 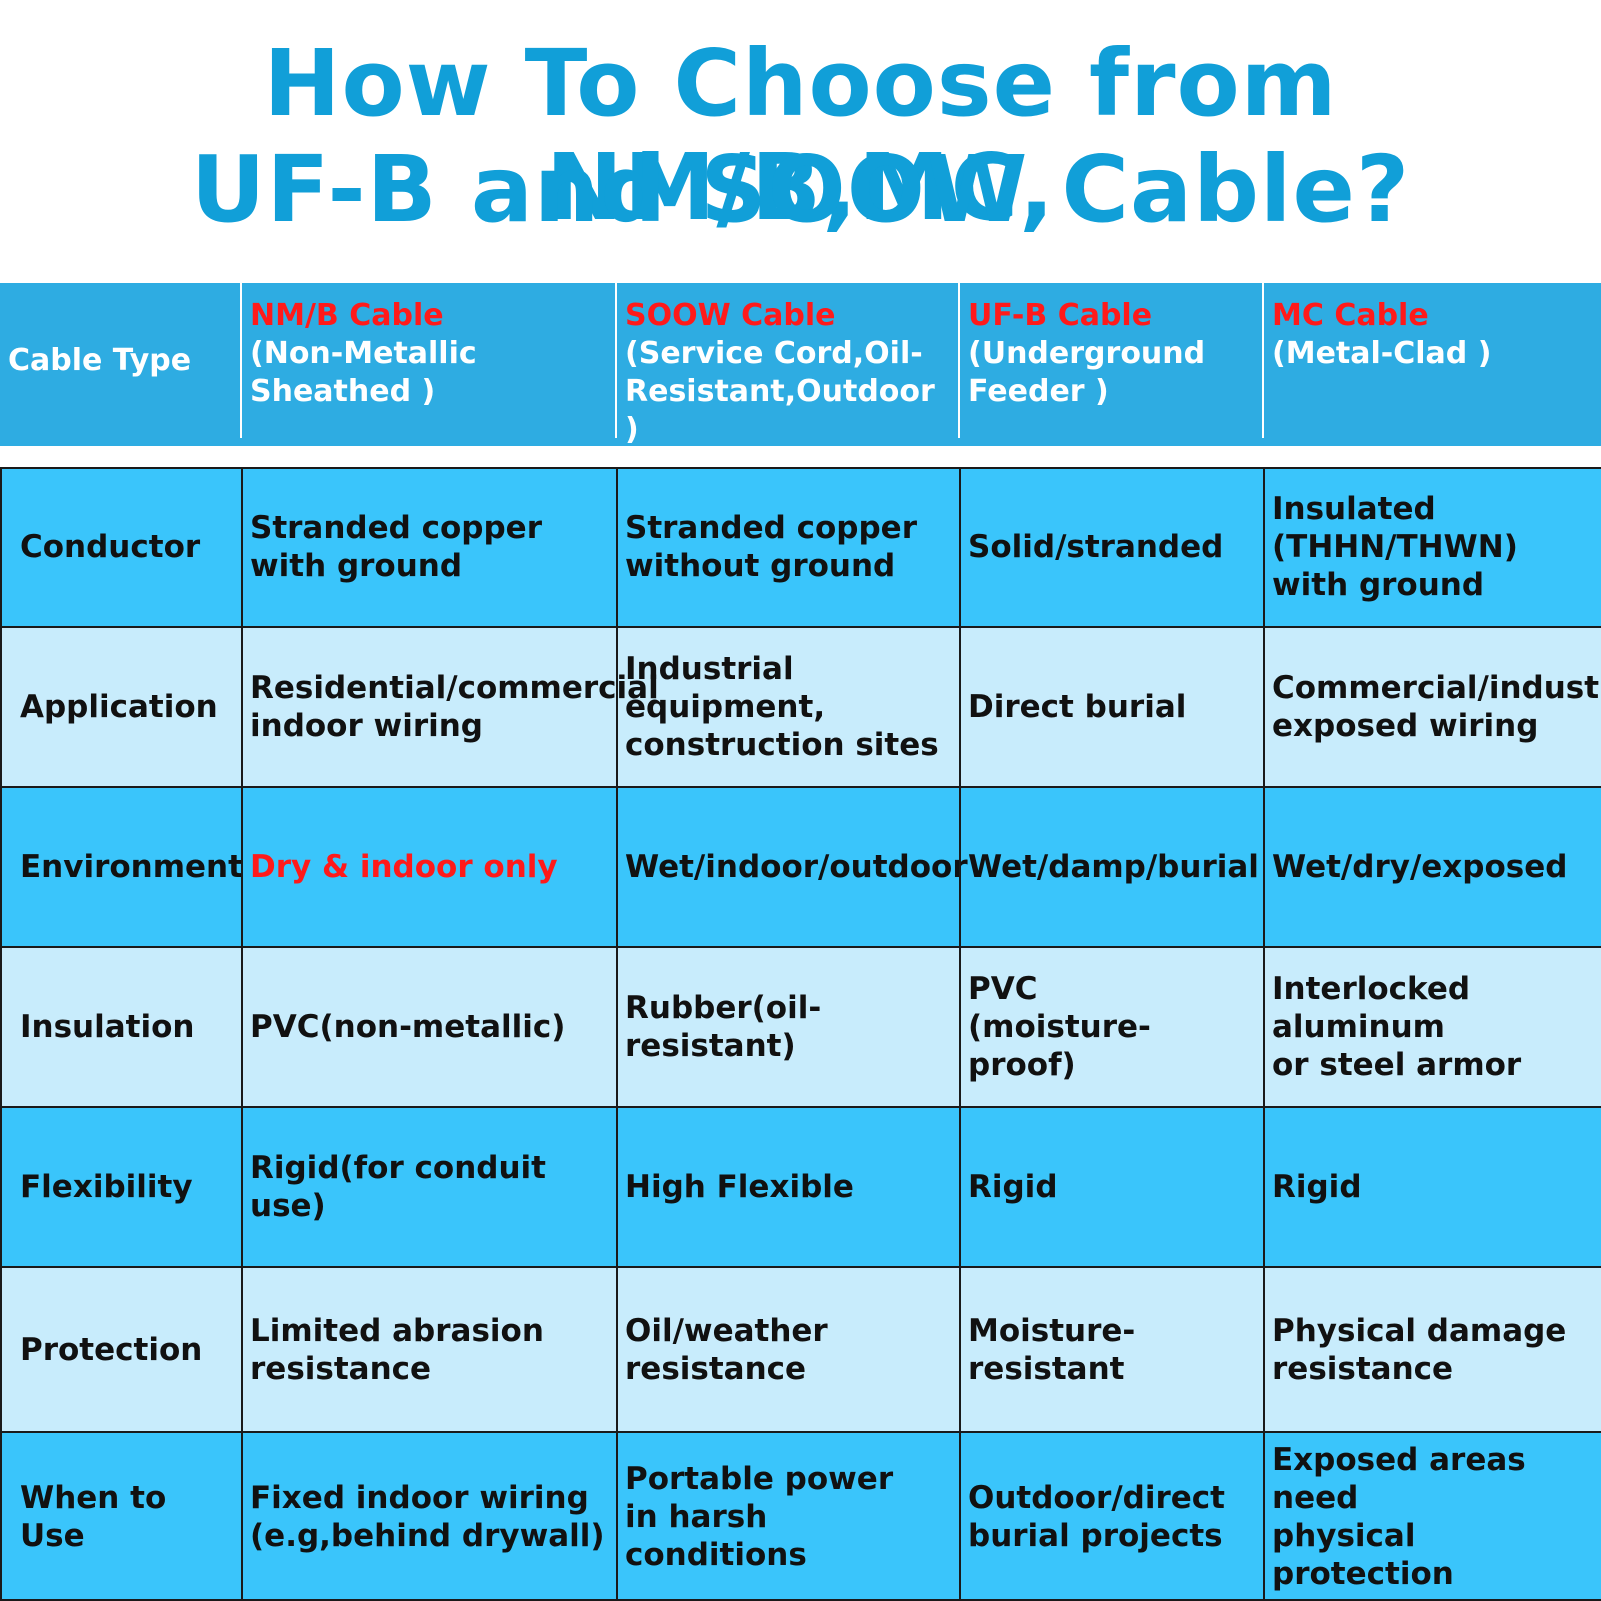 I want to click on row-label: Flexibility, so click(x=106, y=1187).